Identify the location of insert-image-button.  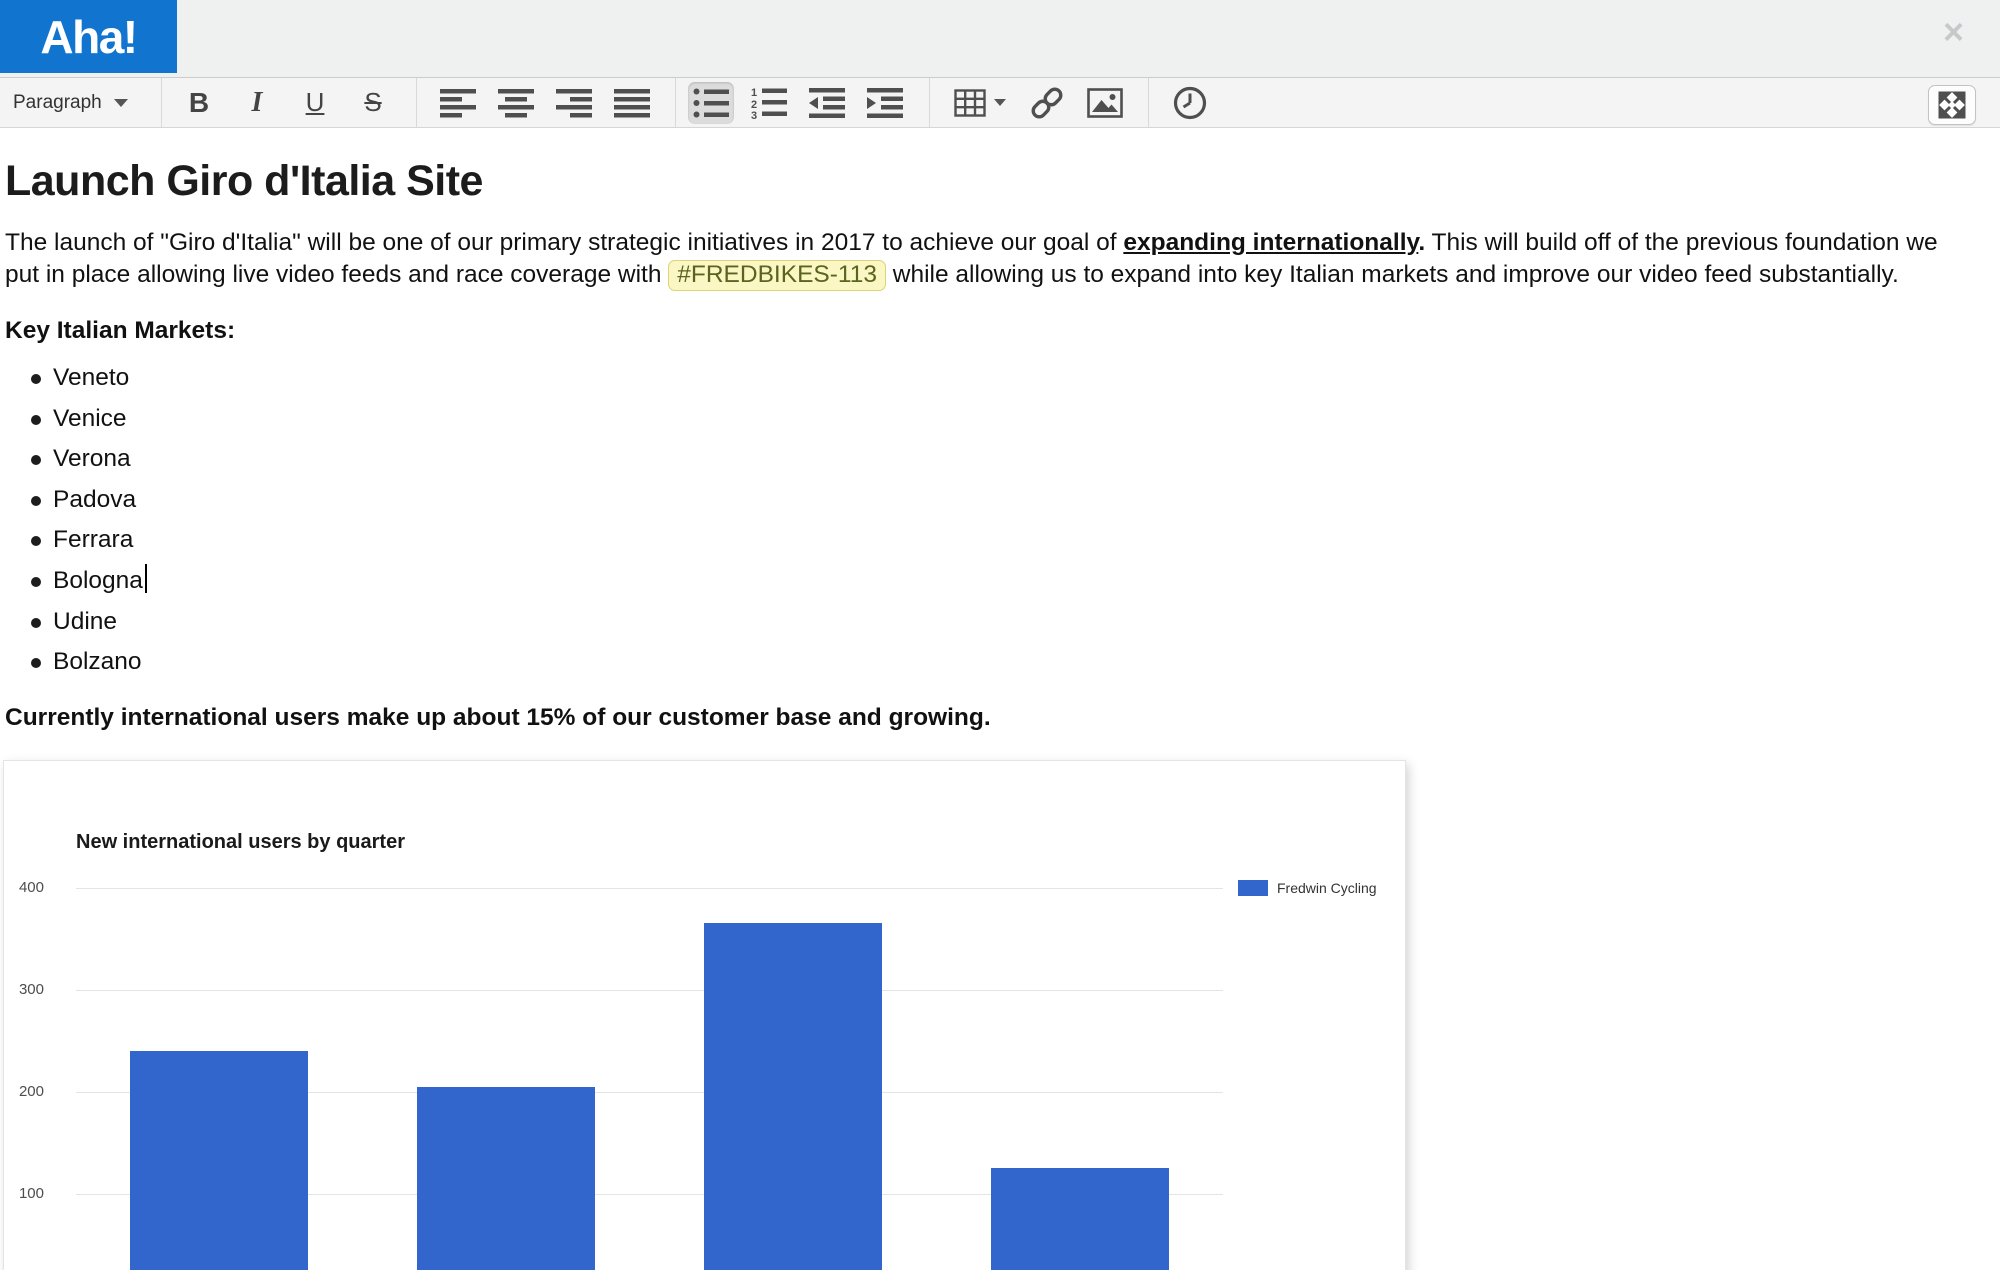
(1105, 103).